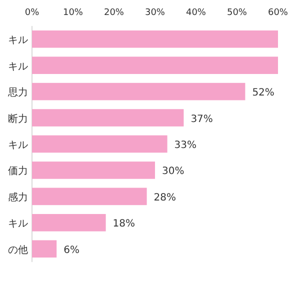  What do you see at coordinates (155, 13) in the screenshot?
I see `x-tick-label: 30%` at bounding box center [155, 13].